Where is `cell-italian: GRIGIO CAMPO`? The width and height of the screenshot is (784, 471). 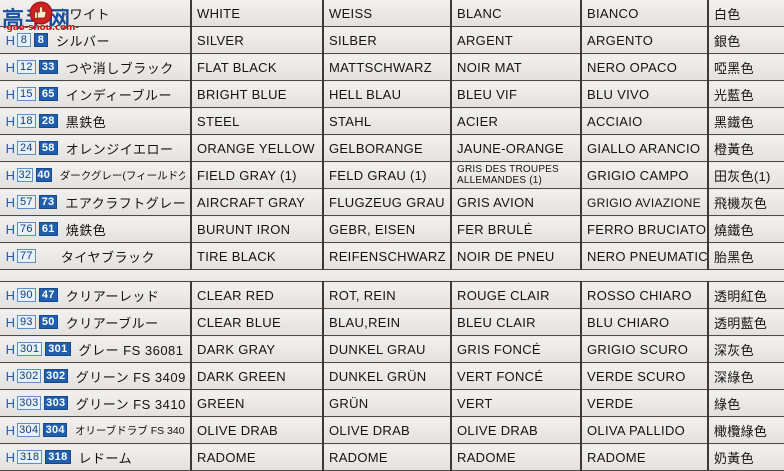 cell-italian: GRIGIO CAMPO is located at coordinates (645, 175).